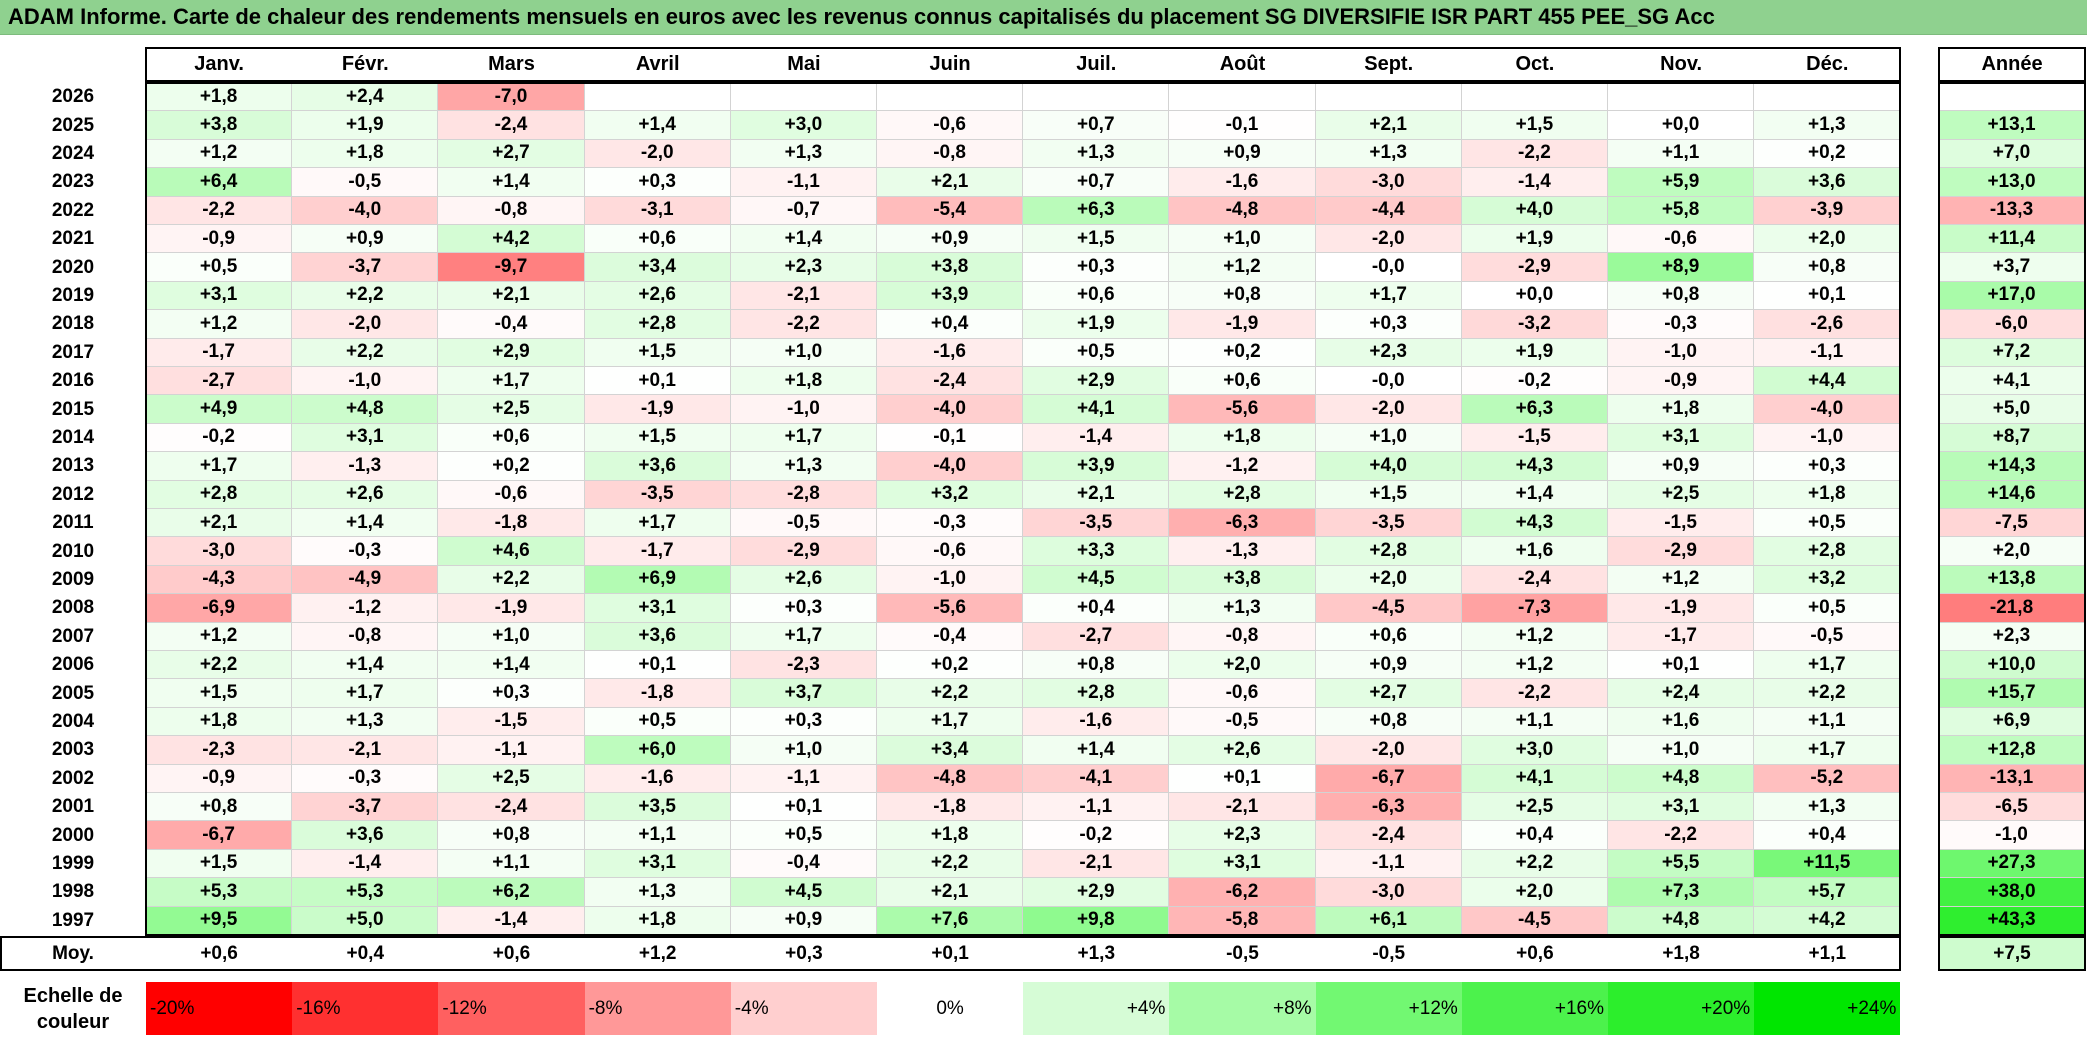 The width and height of the screenshot is (2087, 1037). Describe the element at coordinates (219, 1008) in the screenshot. I see `color-scale-step: -20%` at that location.